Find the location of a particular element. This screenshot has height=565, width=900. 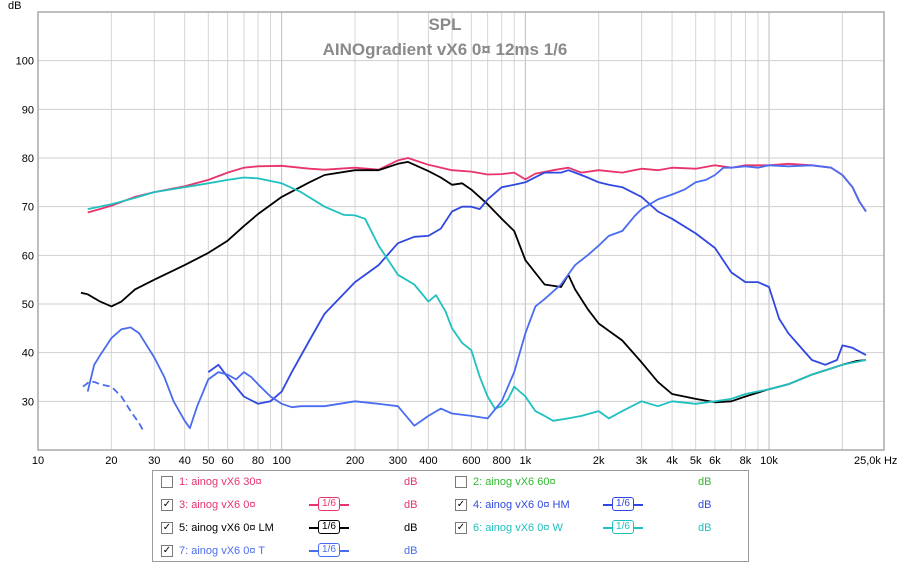

x-tick-label: 800 is located at coordinates (502, 461).